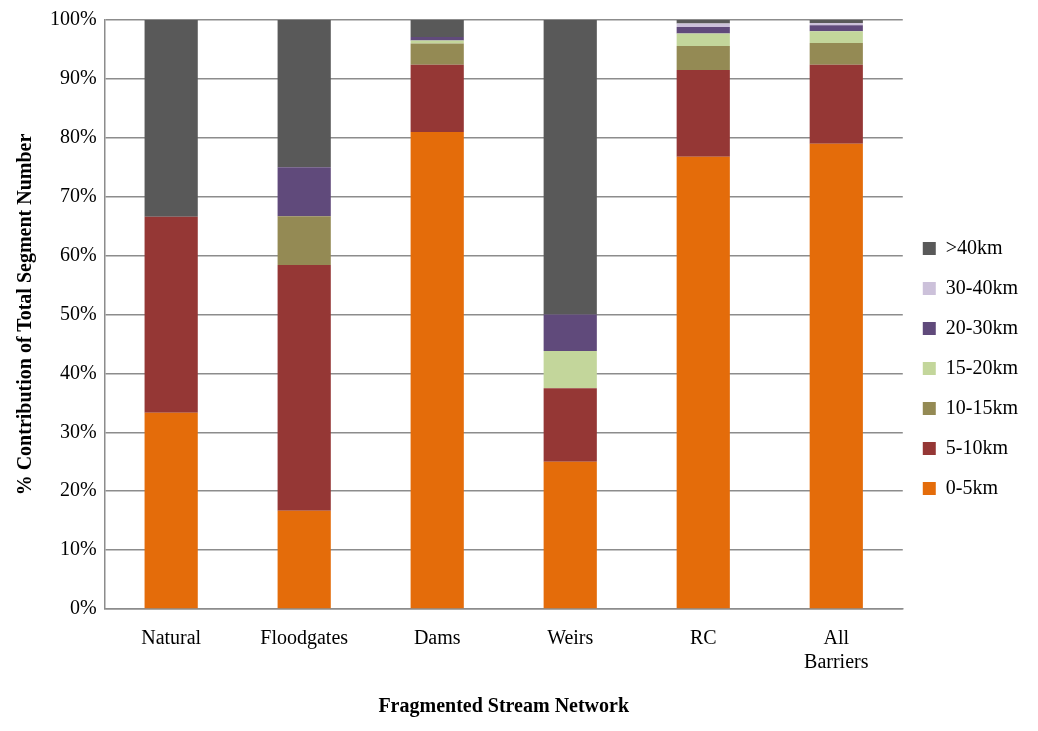 The height and width of the screenshot is (731, 1038). Describe the element at coordinates (78, 312) in the screenshot. I see `y-tick-label: 50%` at that location.